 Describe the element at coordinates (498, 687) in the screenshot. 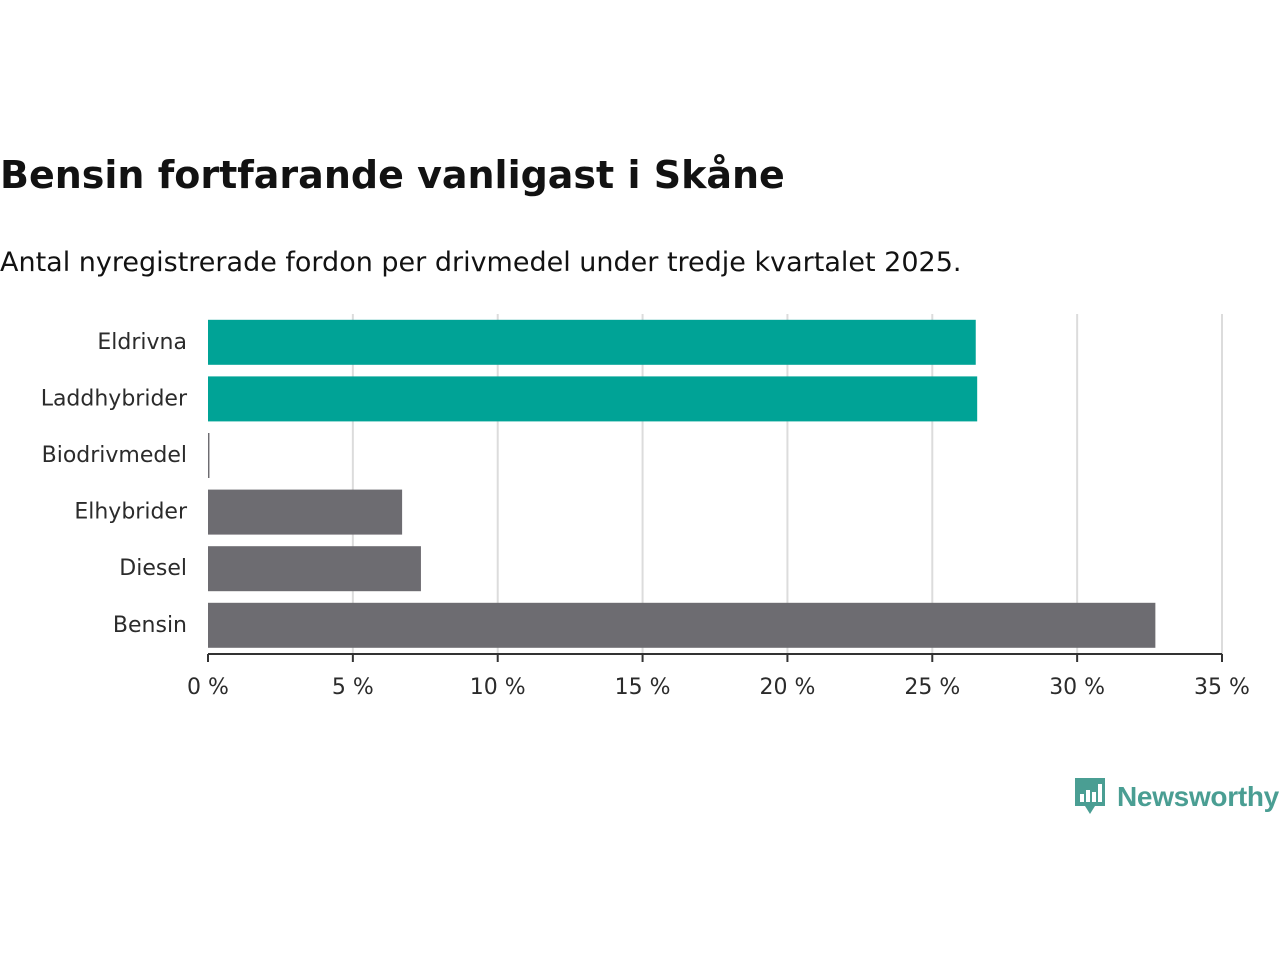

I see `x-tick-label: 10 %` at that location.